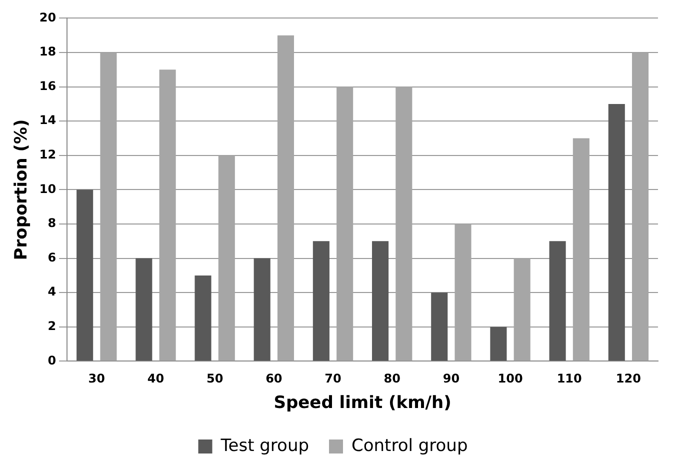  Describe the element at coordinates (363, 403) in the screenshot. I see `x-axis-title: Speed limit (km/h)` at that location.